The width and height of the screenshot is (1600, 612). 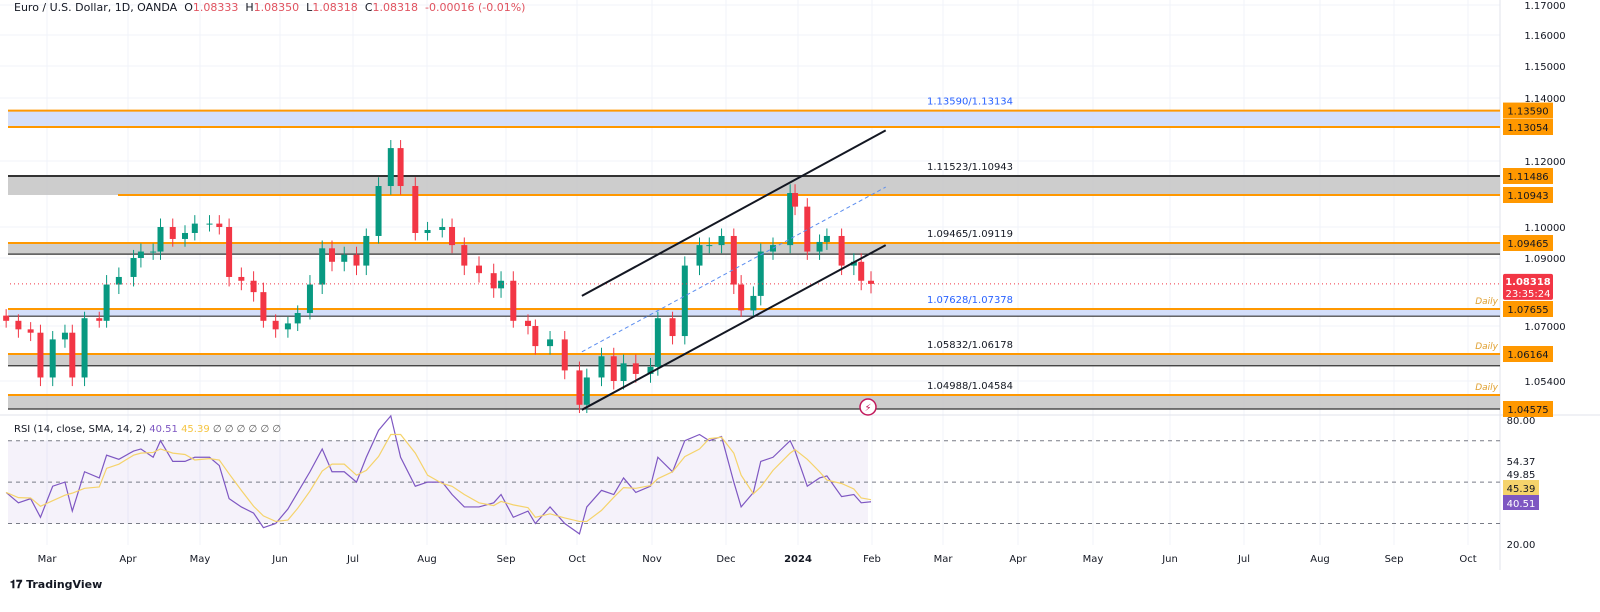 What do you see at coordinates (247, 429) in the screenshot?
I see `rsi-extras: ∅ ∅ ∅ ∅ ∅ ∅` at bounding box center [247, 429].